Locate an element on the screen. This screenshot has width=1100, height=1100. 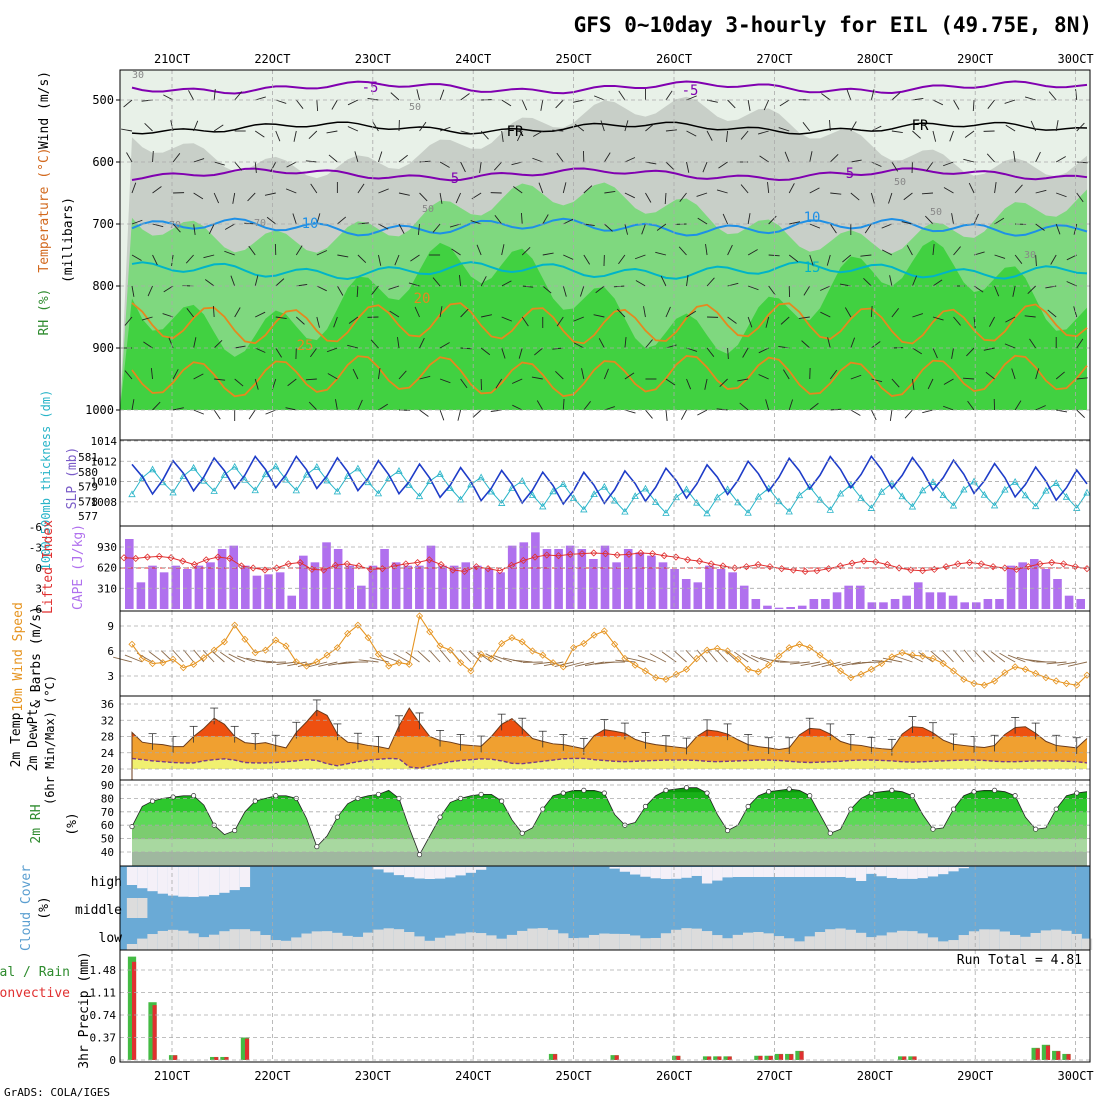
contour-label: 50 is located at coordinates (415, 107).